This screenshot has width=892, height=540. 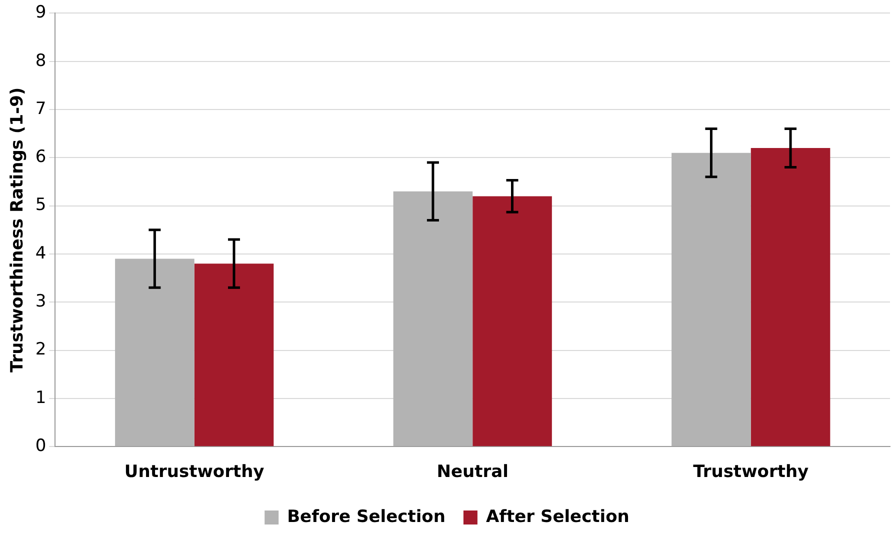 I want to click on x-tick-label: Trustworthy, so click(x=751, y=472).